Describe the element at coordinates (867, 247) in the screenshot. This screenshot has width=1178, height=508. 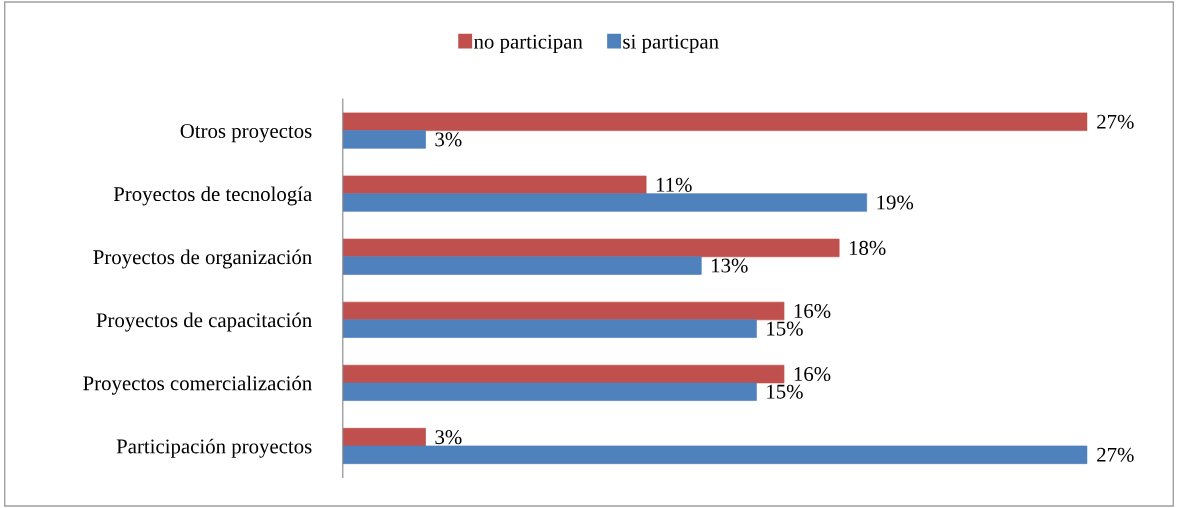
I see `data-label: 18%` at that location.